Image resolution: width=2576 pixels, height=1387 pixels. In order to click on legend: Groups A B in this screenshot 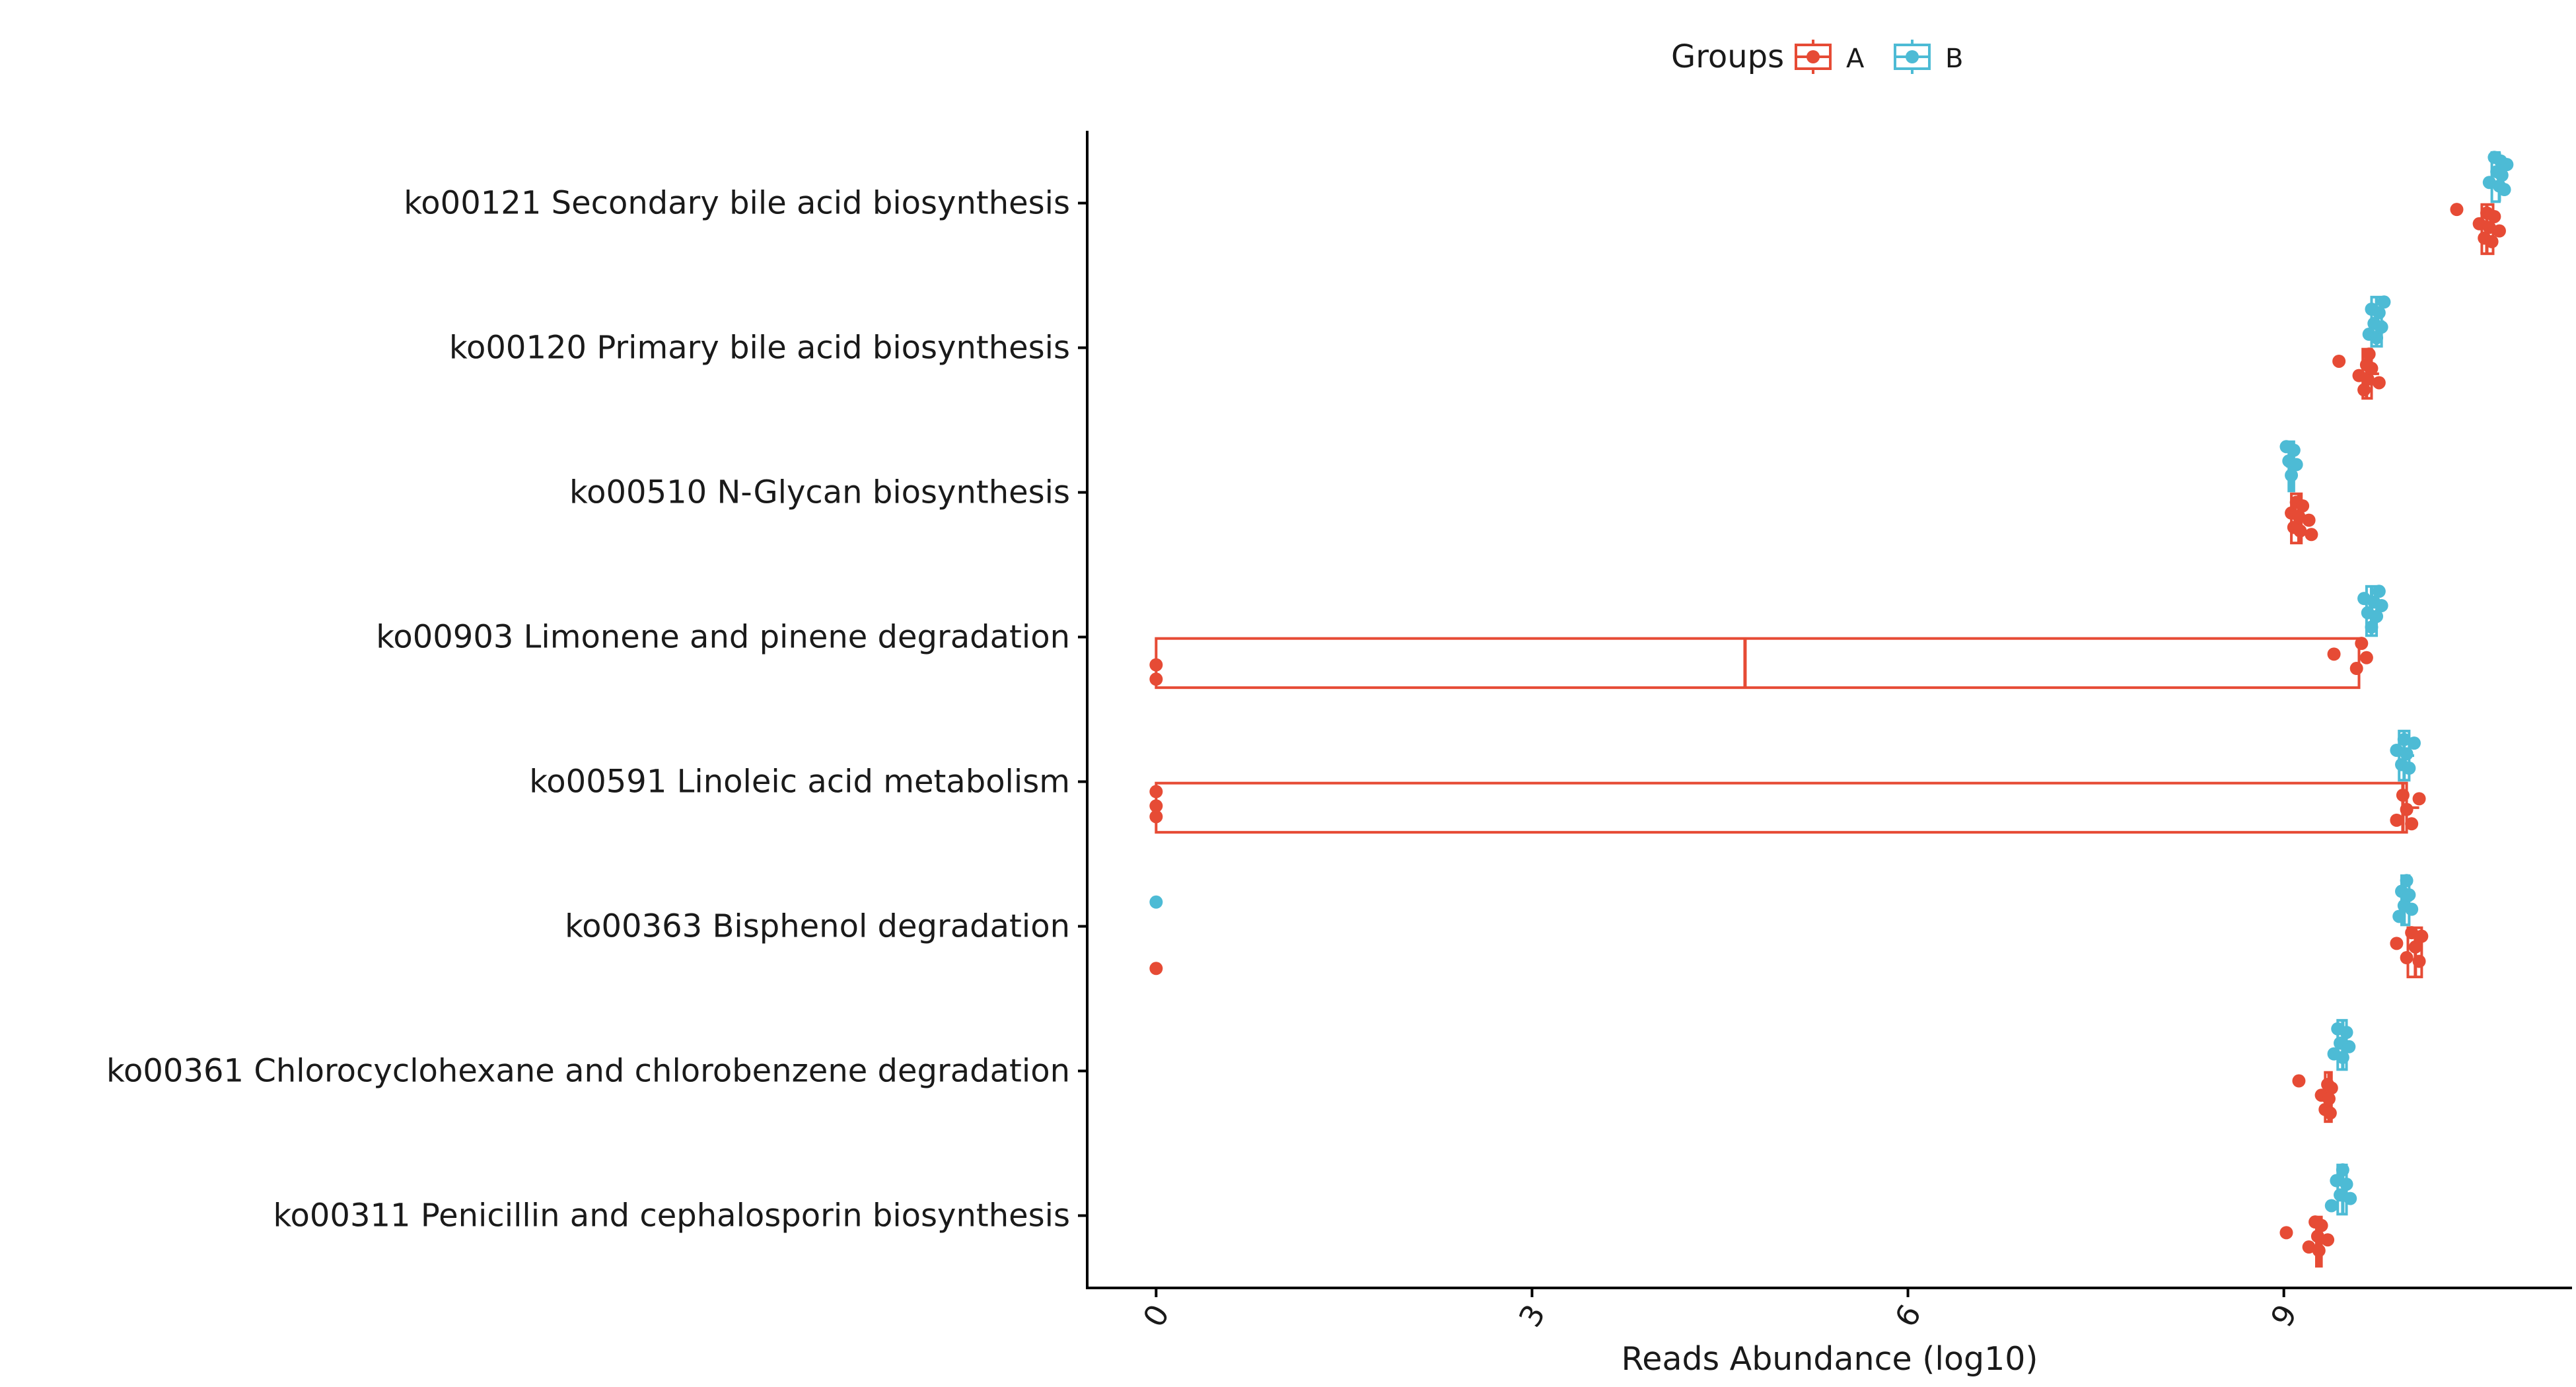, I will do `click(1817, 56)`.